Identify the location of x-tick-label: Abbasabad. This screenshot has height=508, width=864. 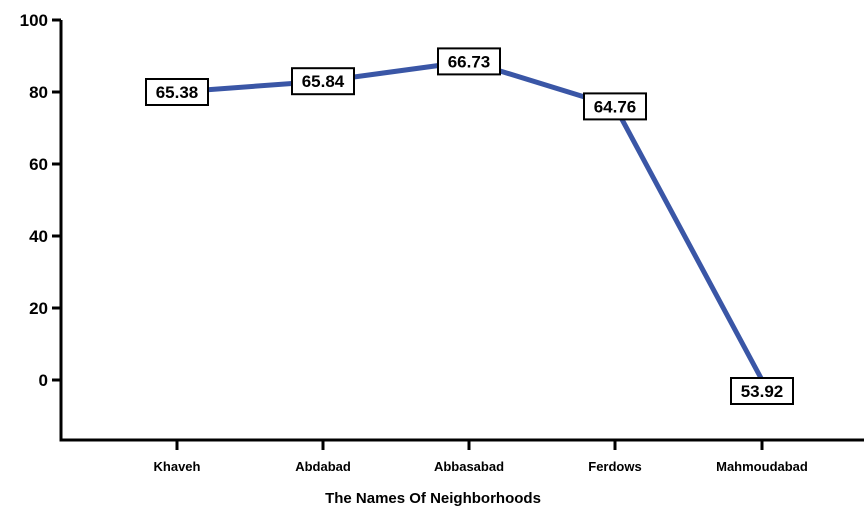
(469, 466).